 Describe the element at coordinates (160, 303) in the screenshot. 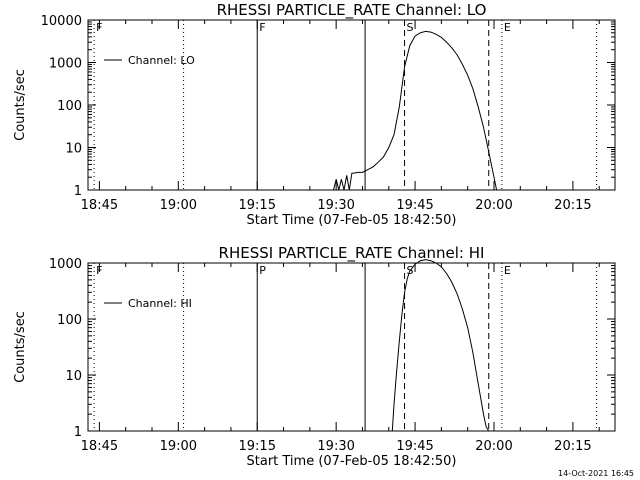

I see `legend-label: Channel: HI` at that location.